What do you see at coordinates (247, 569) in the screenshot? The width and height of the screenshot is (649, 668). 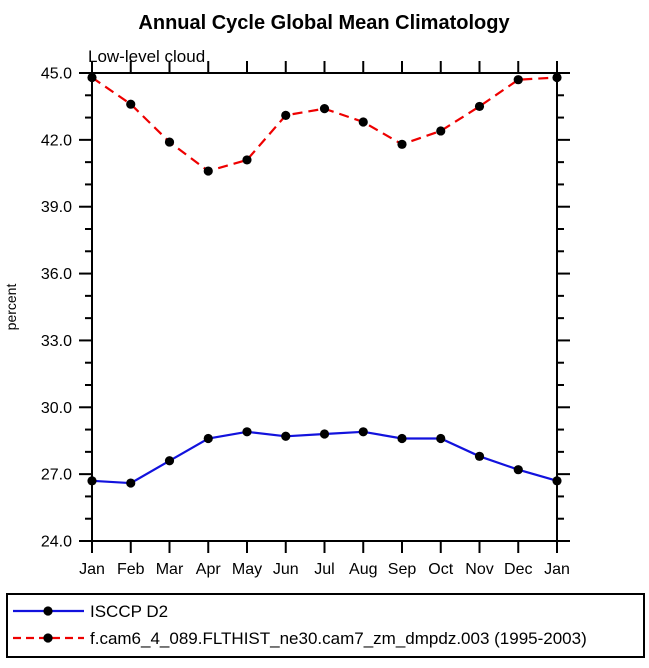 I see `x-tick-label: May` at bounding box center [247, 569].